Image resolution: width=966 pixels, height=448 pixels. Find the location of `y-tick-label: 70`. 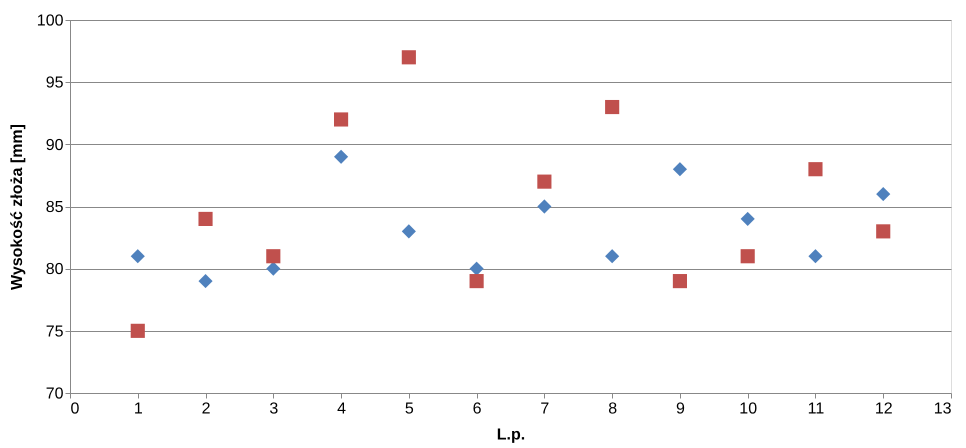

y-tick-label: 70 is located at coordinates (55, 394).